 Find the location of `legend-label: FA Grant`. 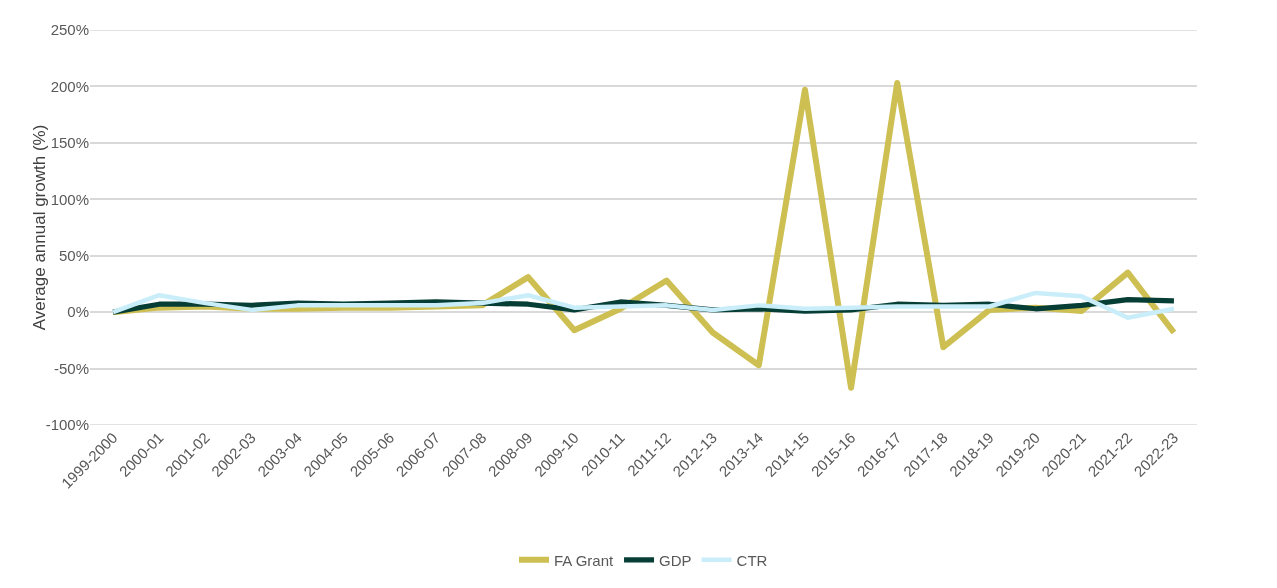

legend-label: FA Grant is located at coordinates (584, 560).